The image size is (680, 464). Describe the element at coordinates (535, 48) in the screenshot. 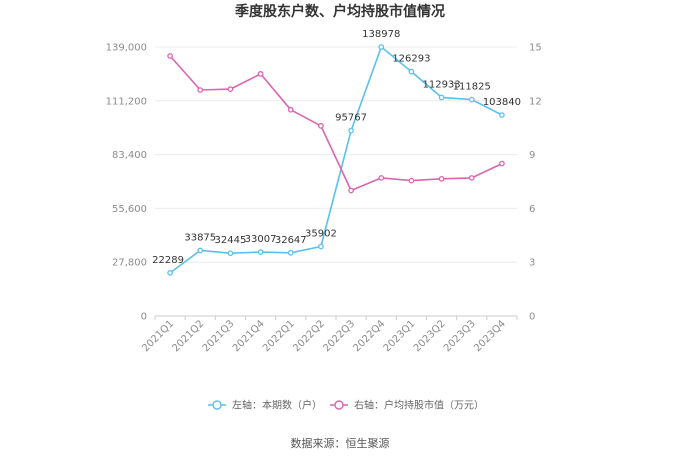

I see `right-axis-tick-label: 15` at that location.